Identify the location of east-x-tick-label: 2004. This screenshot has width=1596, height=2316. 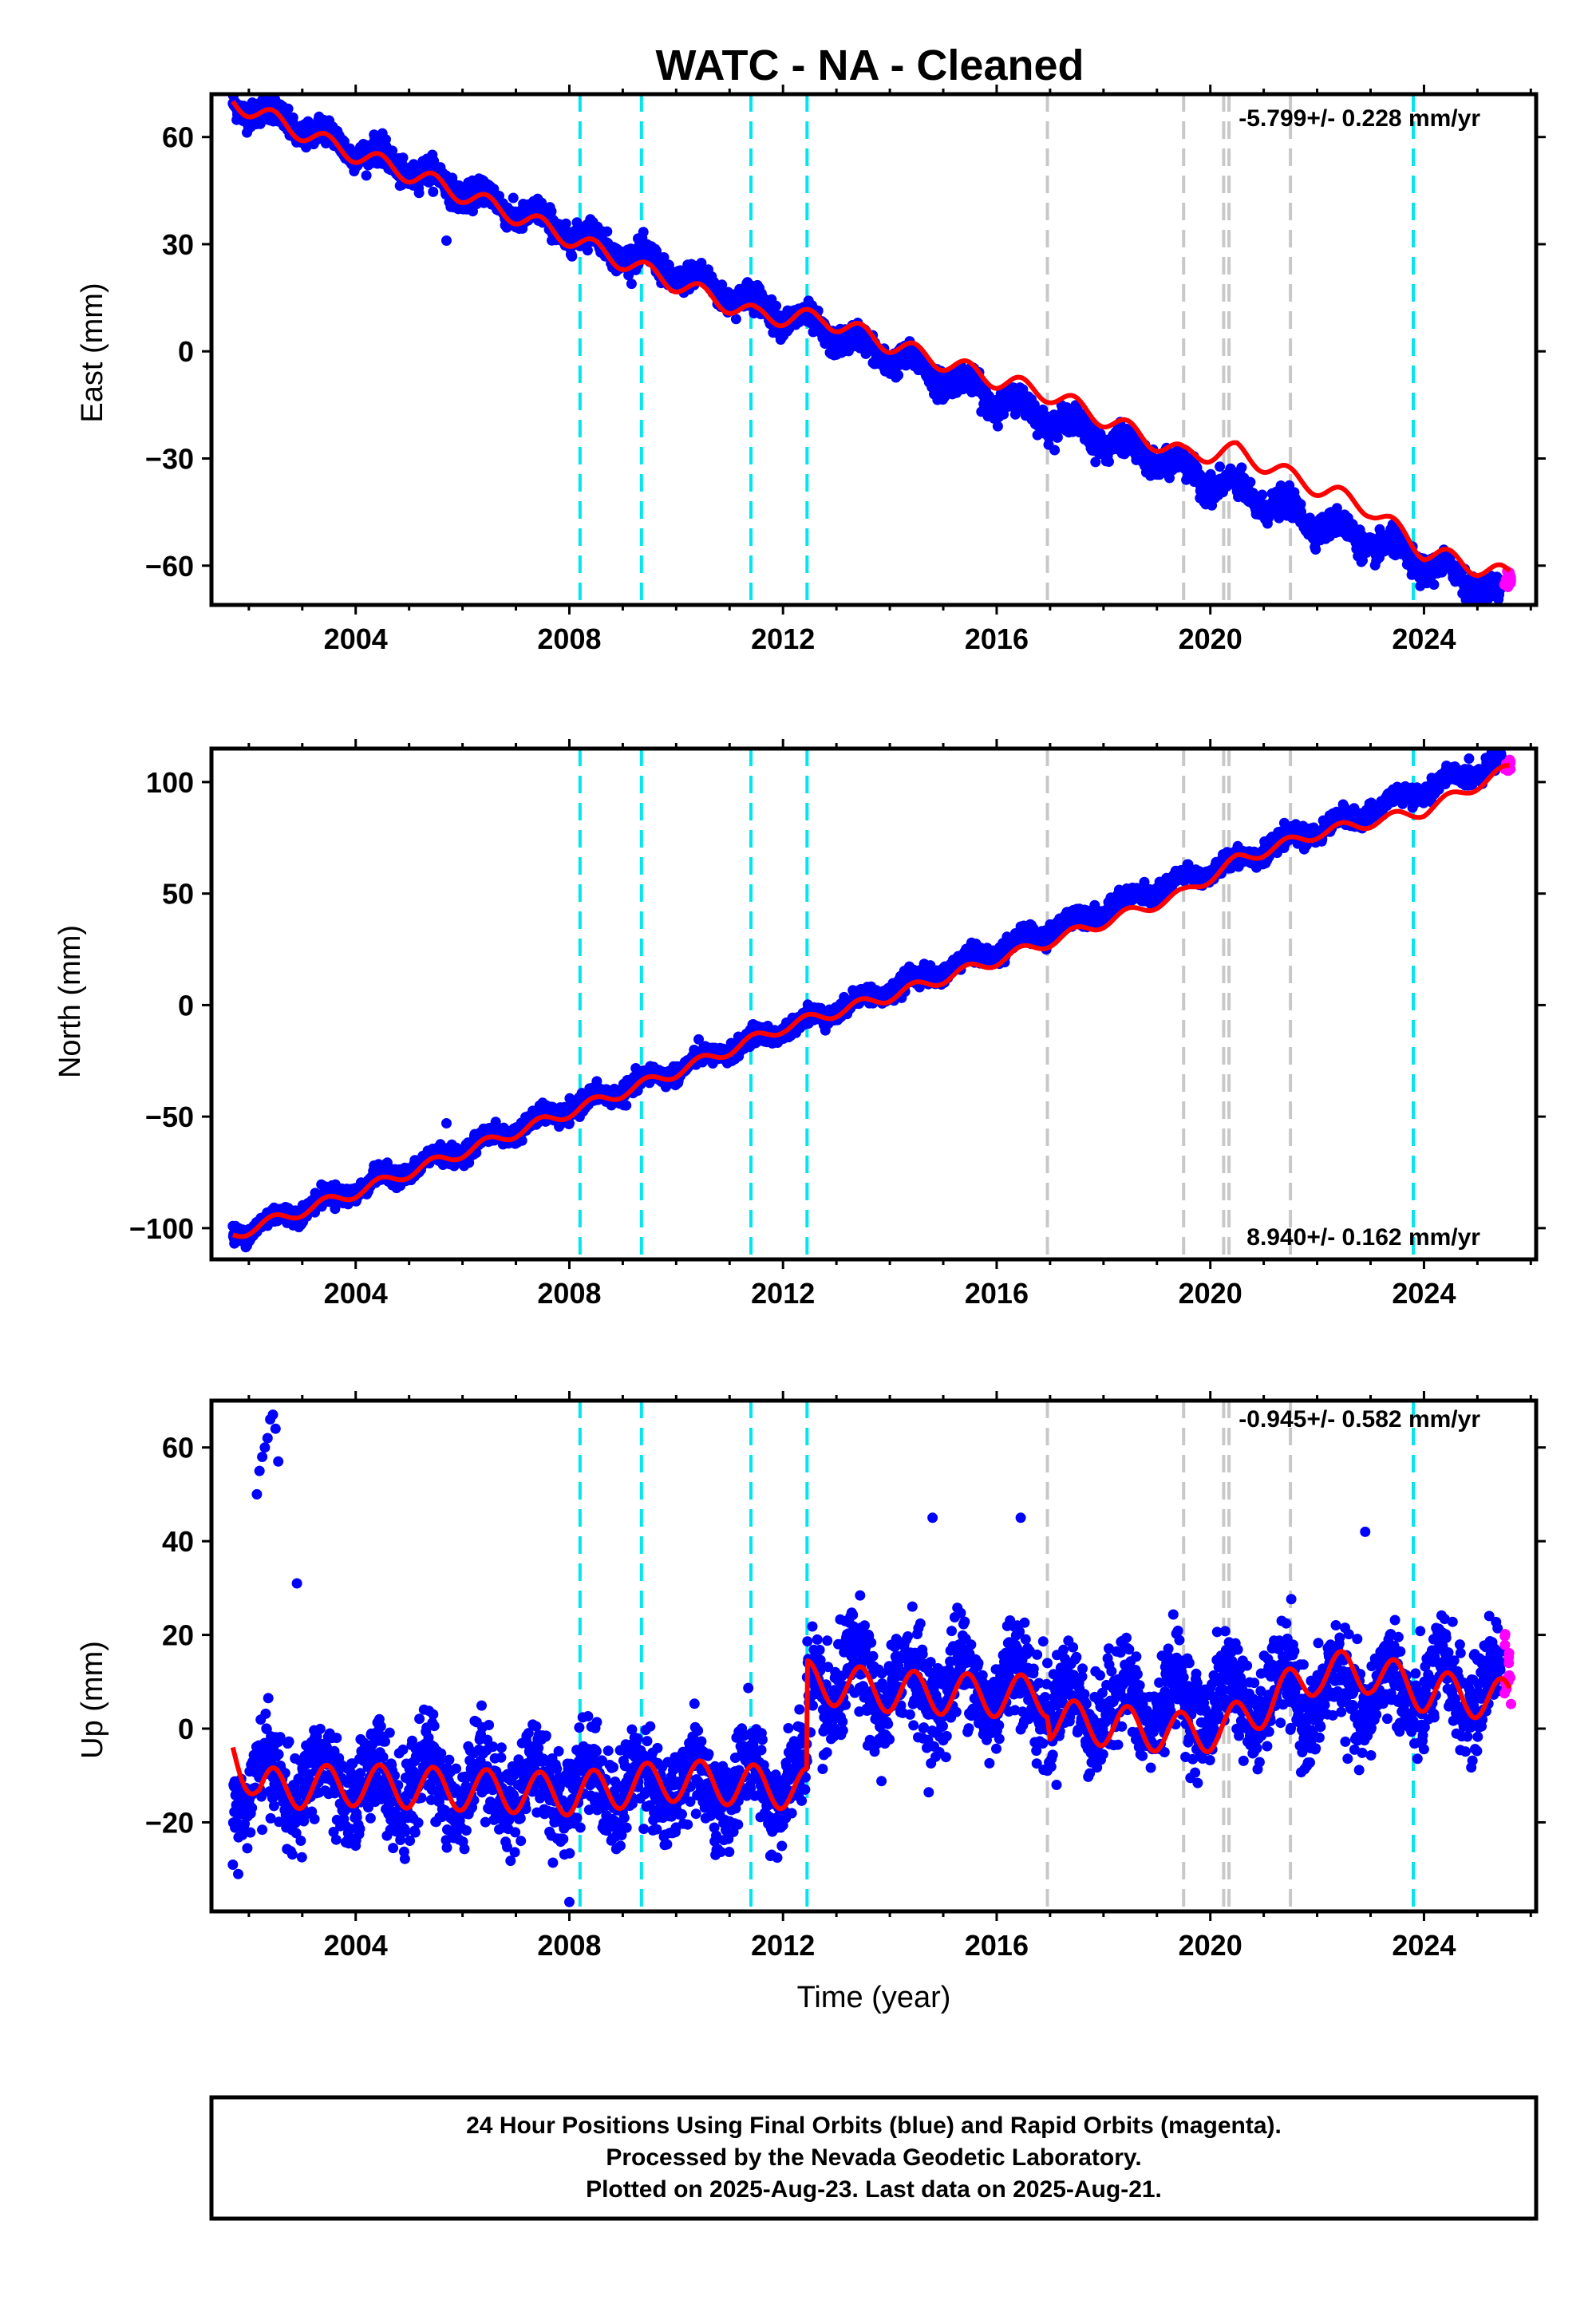
(356, 638).